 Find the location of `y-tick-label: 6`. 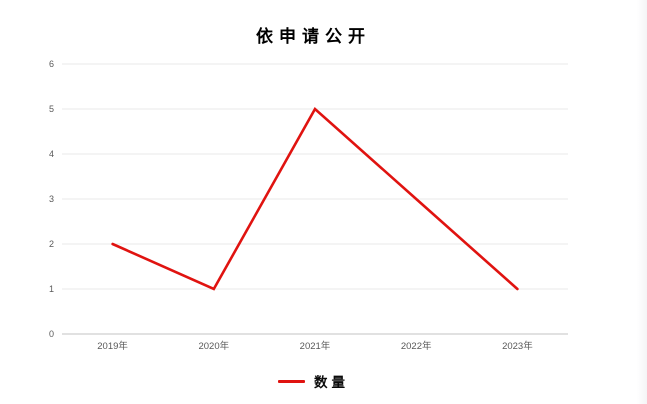

y-tick-label: 6 is located at coordinates (51, 64).